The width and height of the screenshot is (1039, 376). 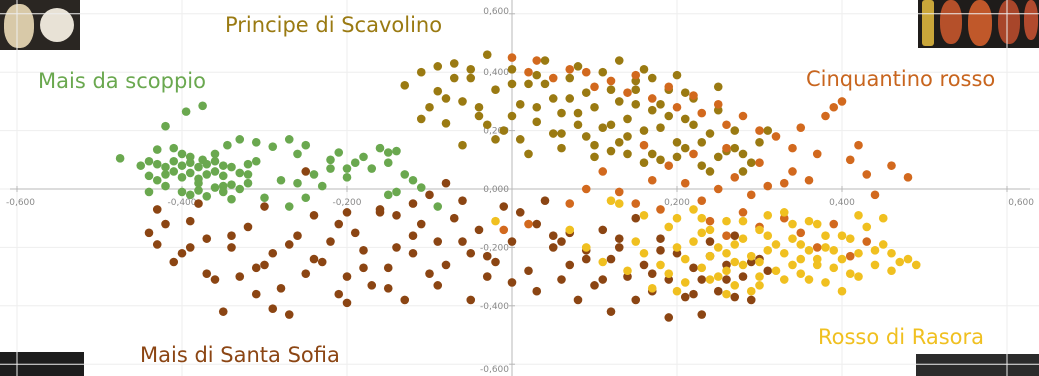 What do you see at coordinates (496, 190) in the screenshot?
I see `y-tick-label: 0,000` at bounding box center [496, 190].